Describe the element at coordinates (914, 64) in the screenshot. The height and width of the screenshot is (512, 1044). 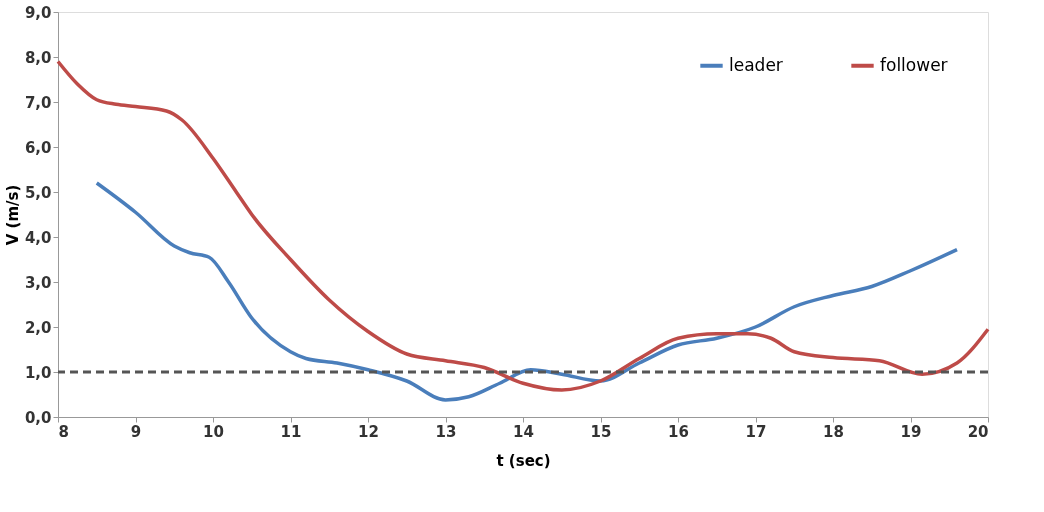
I see `legend-label: follower` at that location.